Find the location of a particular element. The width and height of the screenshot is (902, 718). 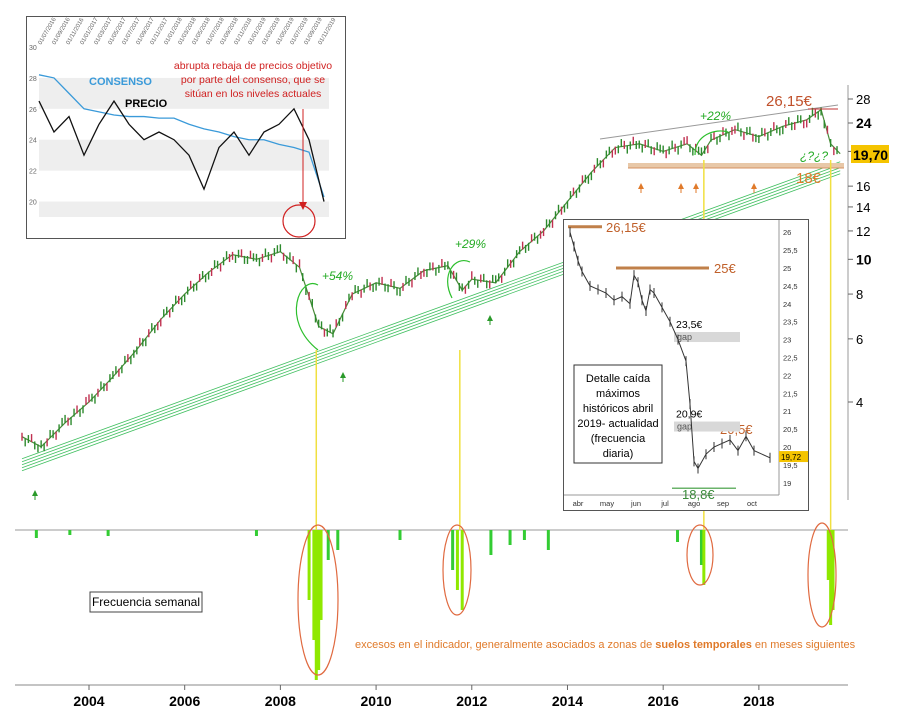

daily-y-label: 20,5 is located at coordinates (790, 429).